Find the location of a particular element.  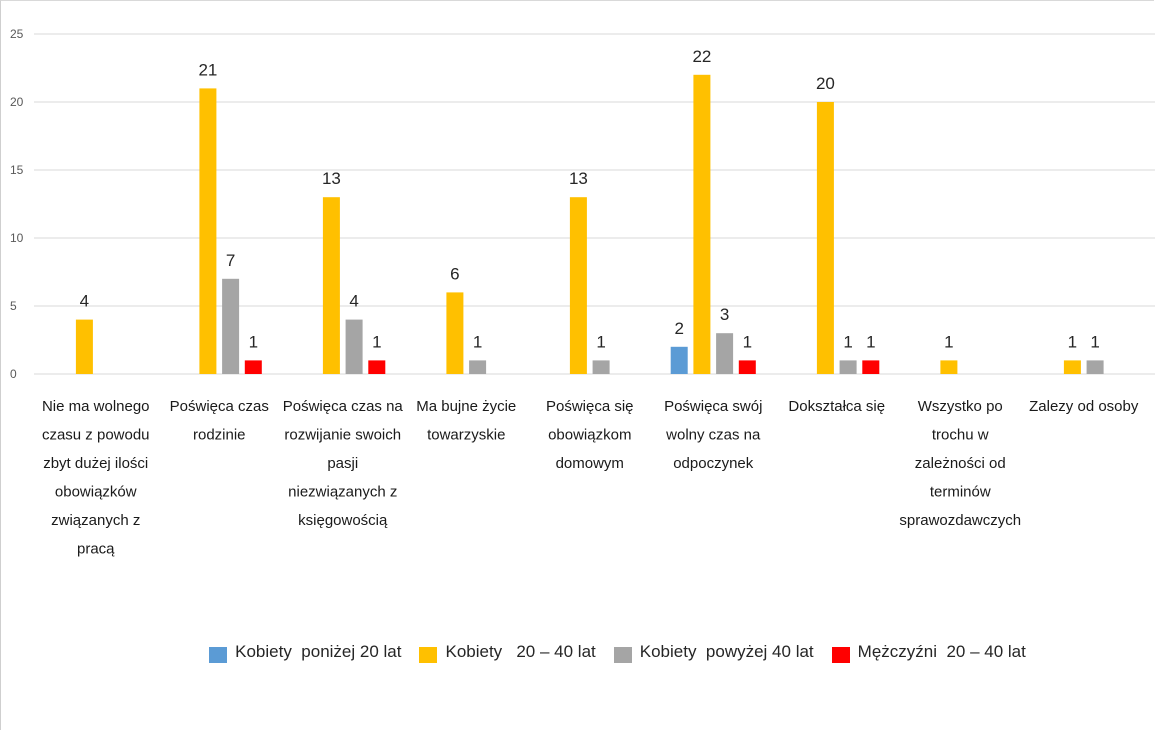

legend-label: Kobiety powyżej 40 lat is located at coordinates (726, 651).